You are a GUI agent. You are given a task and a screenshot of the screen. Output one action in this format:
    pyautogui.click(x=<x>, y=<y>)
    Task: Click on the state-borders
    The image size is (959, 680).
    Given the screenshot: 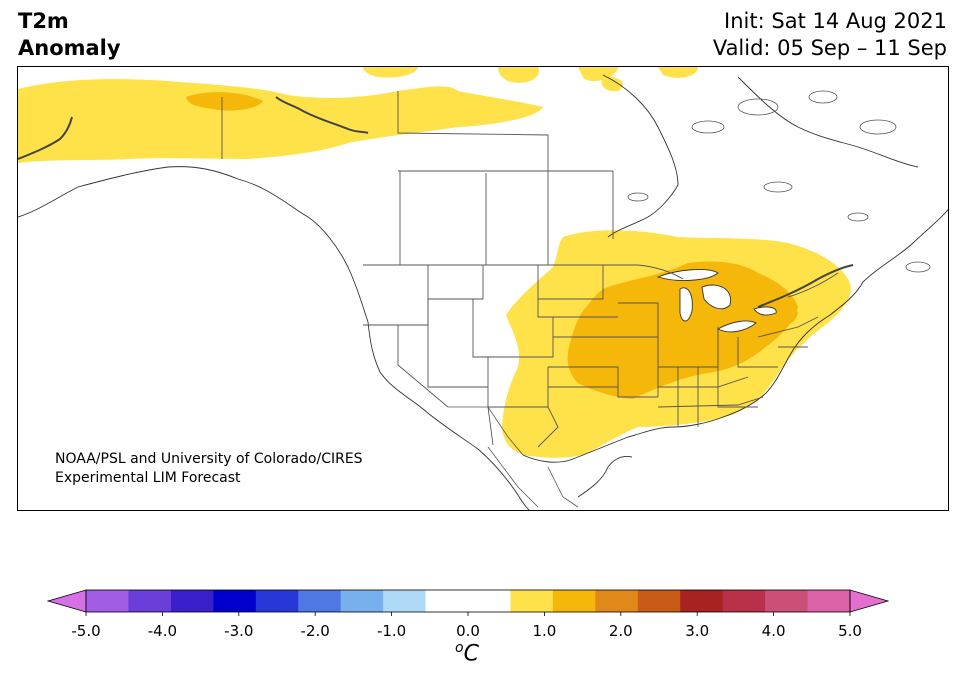 What is the action you would take?
    pyautogui.click(x=591, y=356)
    